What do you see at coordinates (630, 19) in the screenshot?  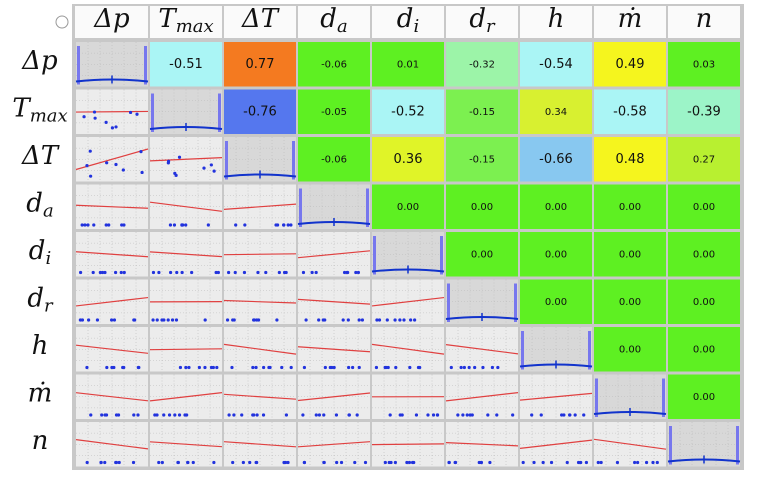 I see `label-base: ṁ` at bounding box center [630, 19].